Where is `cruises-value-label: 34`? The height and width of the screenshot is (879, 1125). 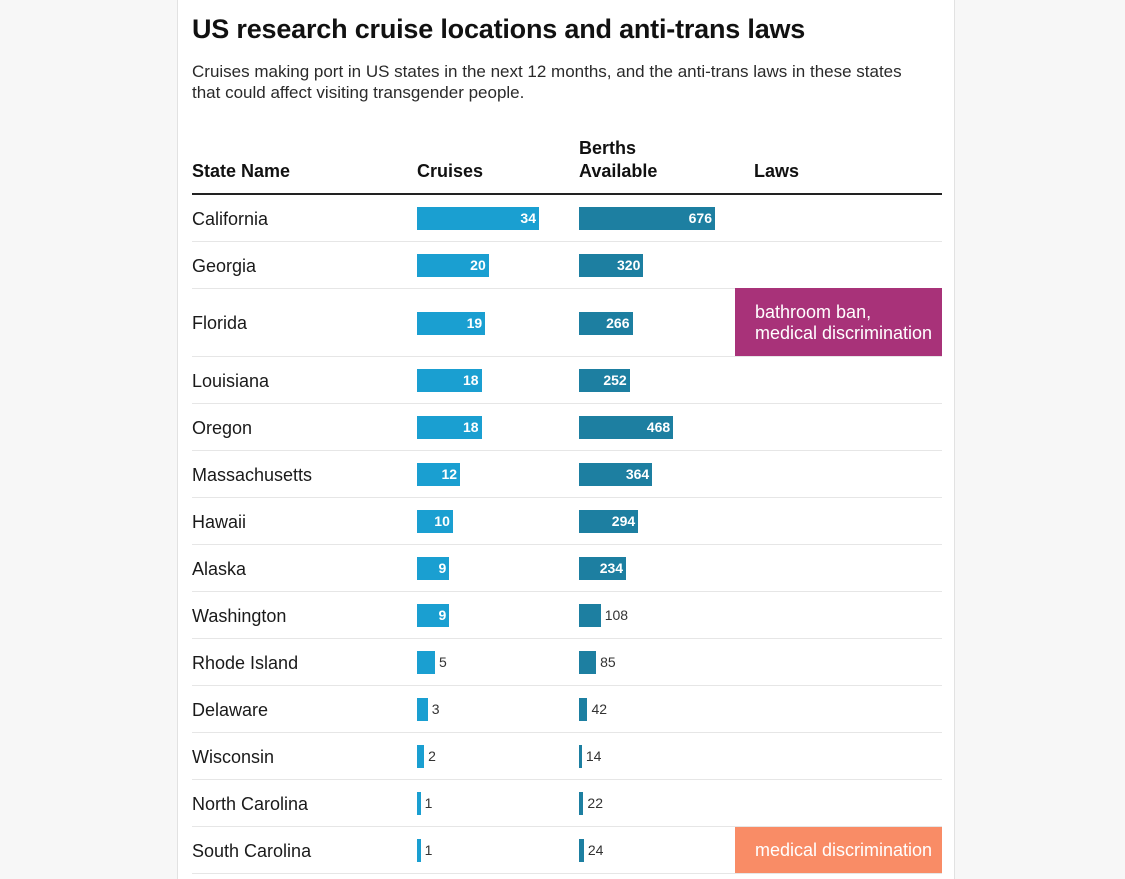
cruises-value-label: 34 is located at coordinates (528, 218).